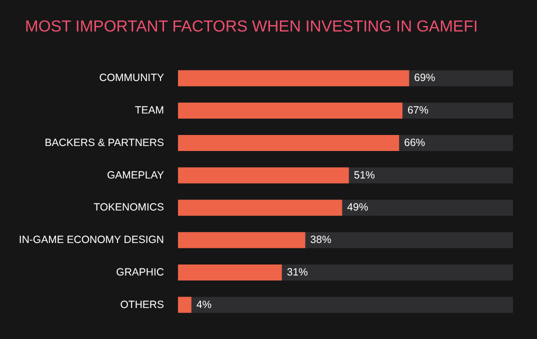  I want to click on chart-title: MOST IMPORTANT FACTORS WHEN INVESTING IN GAMEFI, so click(251, 27).